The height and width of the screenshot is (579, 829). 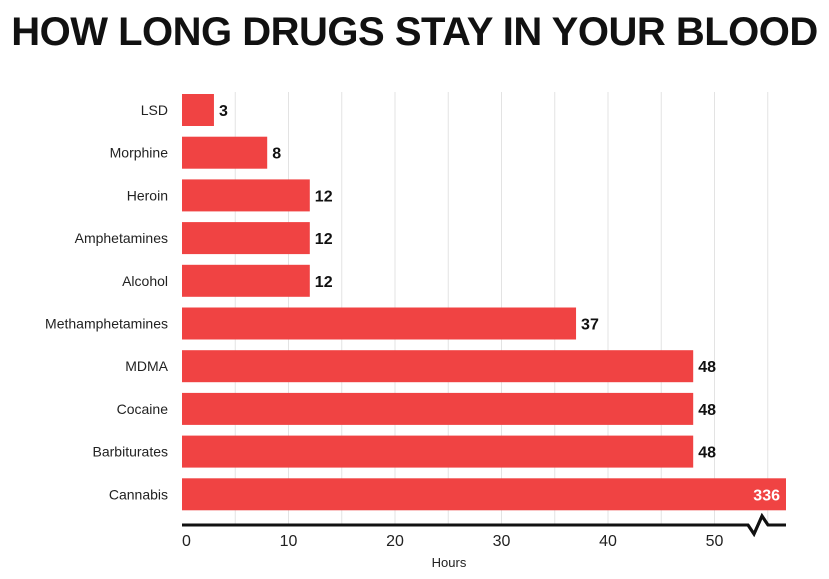 What do you see at coordinates (715, 541) in the screenshot?
I see `x-tick-label: 50` at bounding box center [715, 541].